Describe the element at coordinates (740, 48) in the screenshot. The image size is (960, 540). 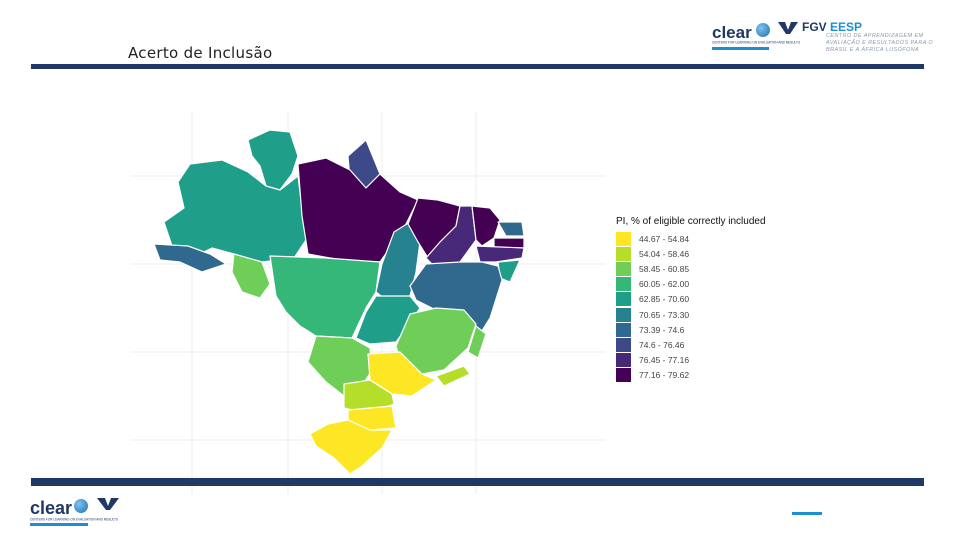
I see `clear-logo-band` at that location.